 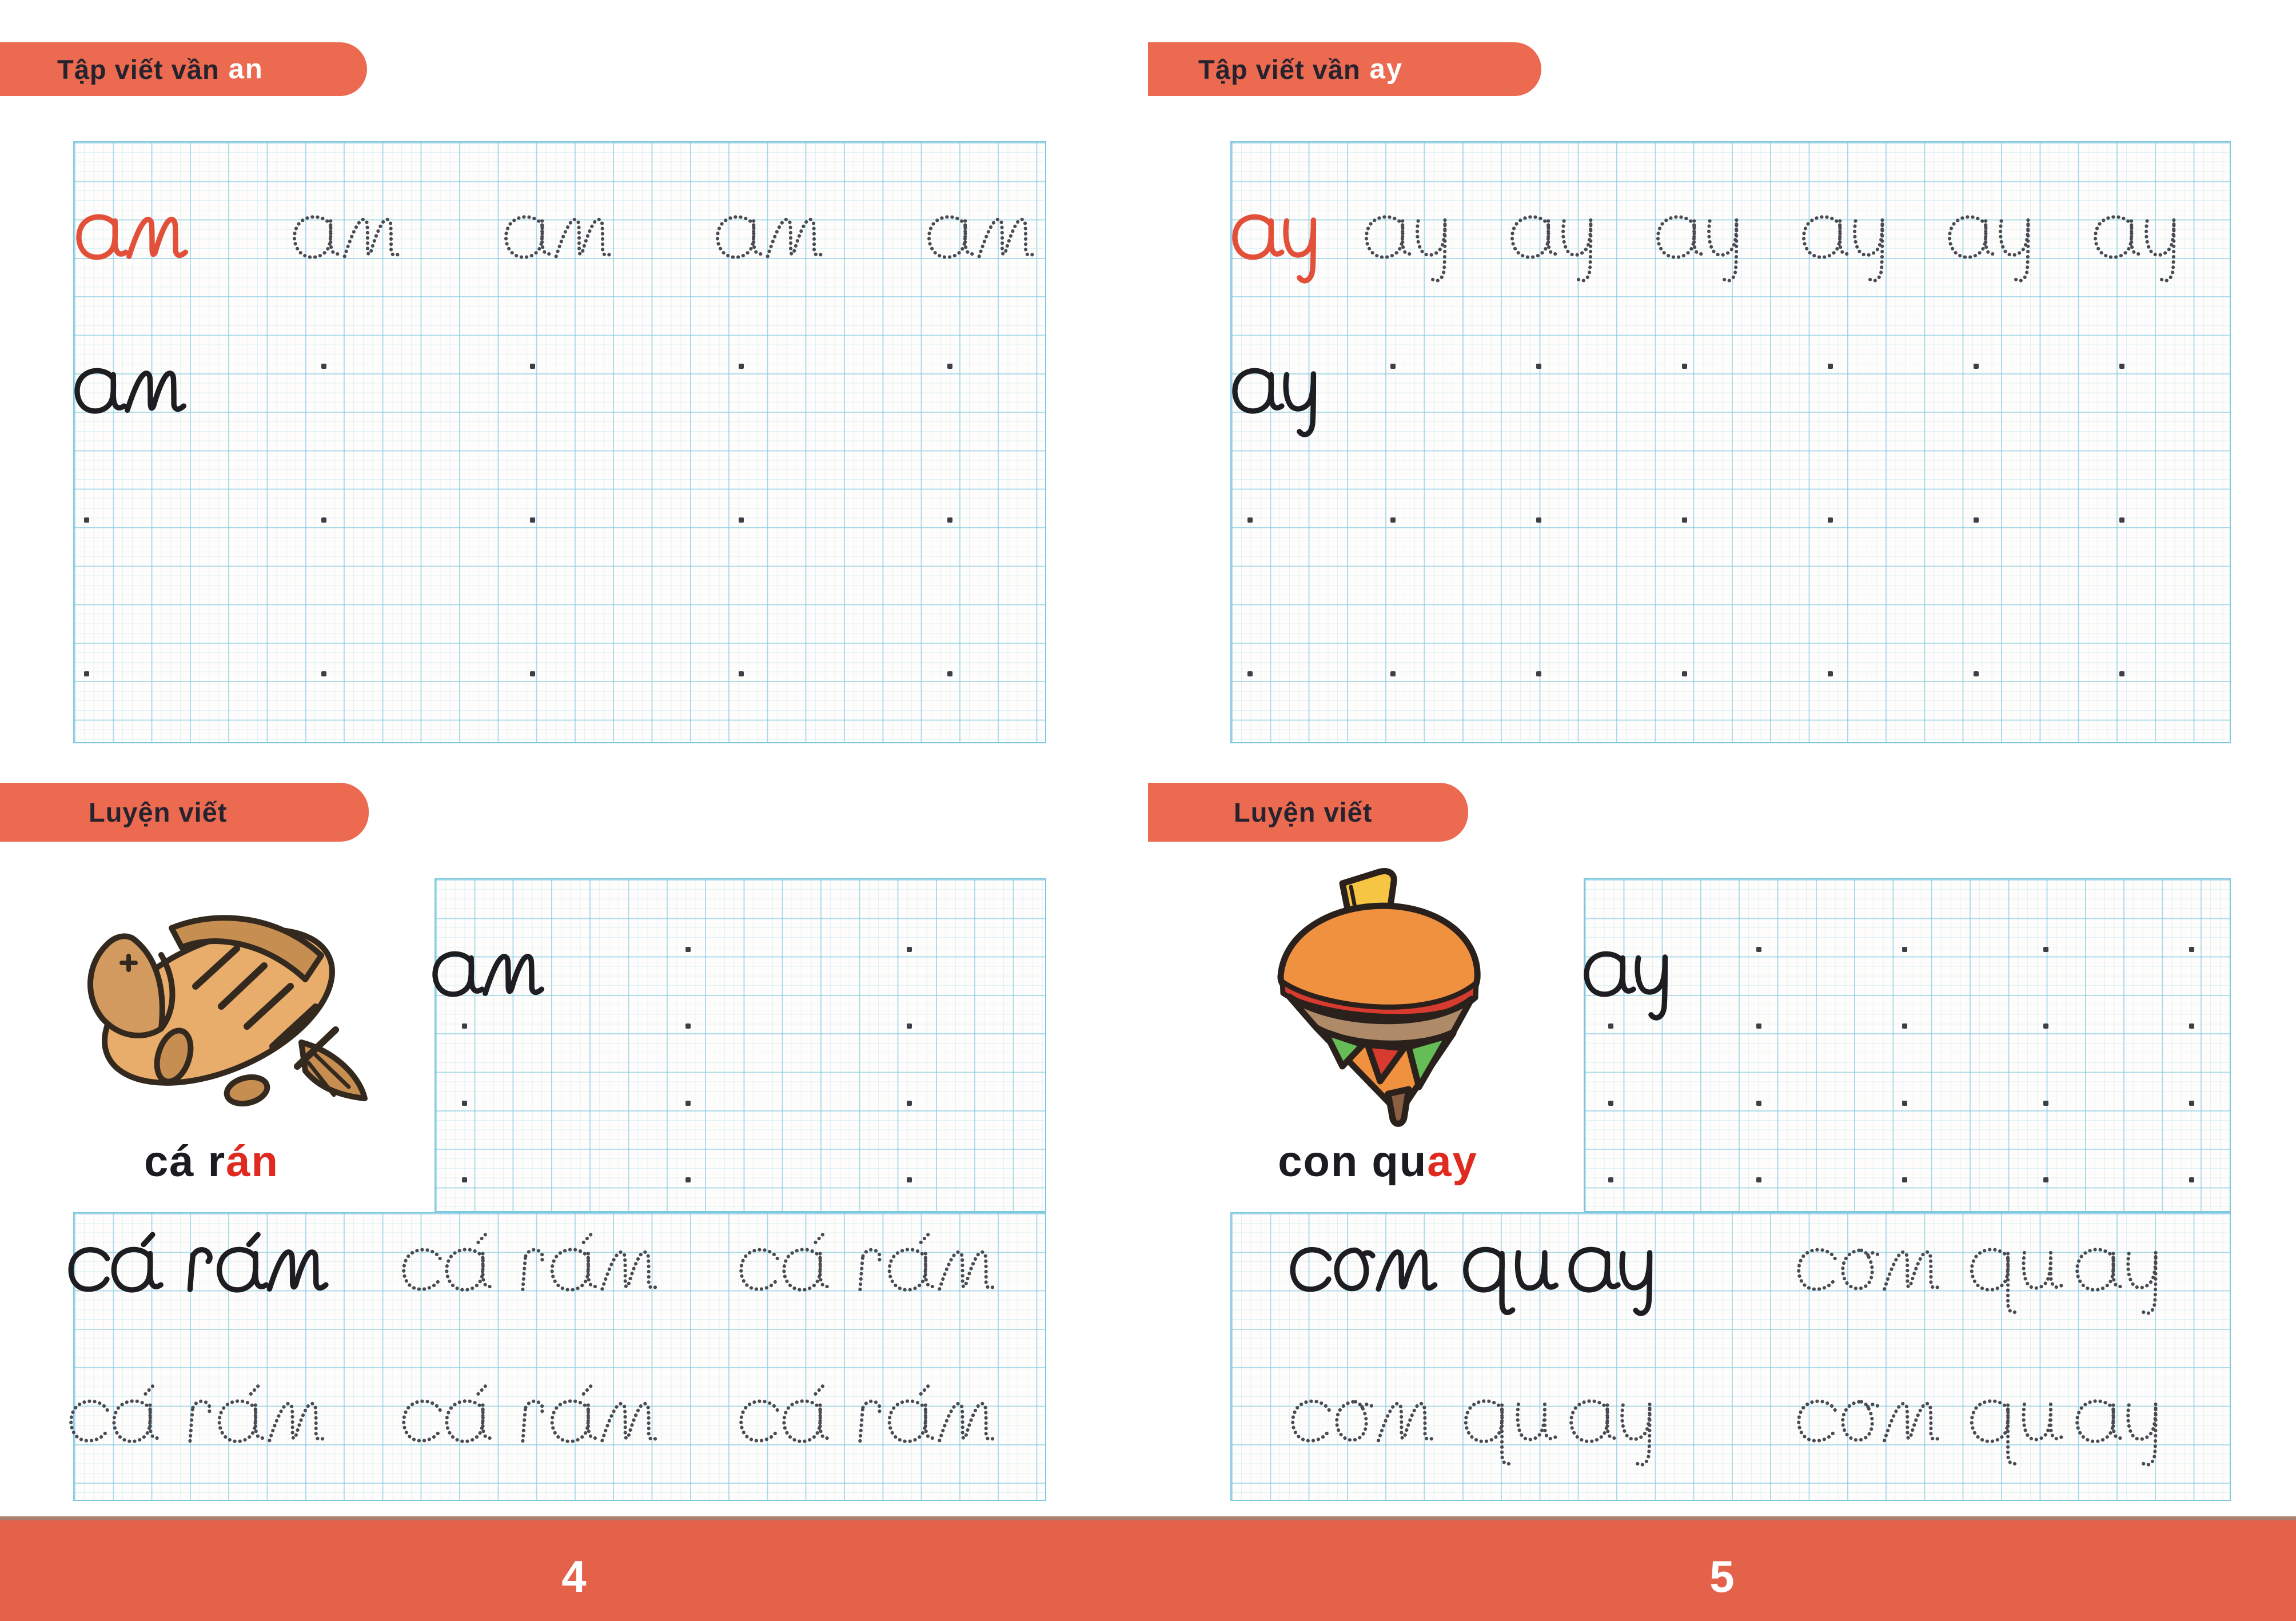 What do you see at coordinates (557, 1356) in the screenshot?
I see `practice-grid-ca-ran` at bounding box center [557, 1356].